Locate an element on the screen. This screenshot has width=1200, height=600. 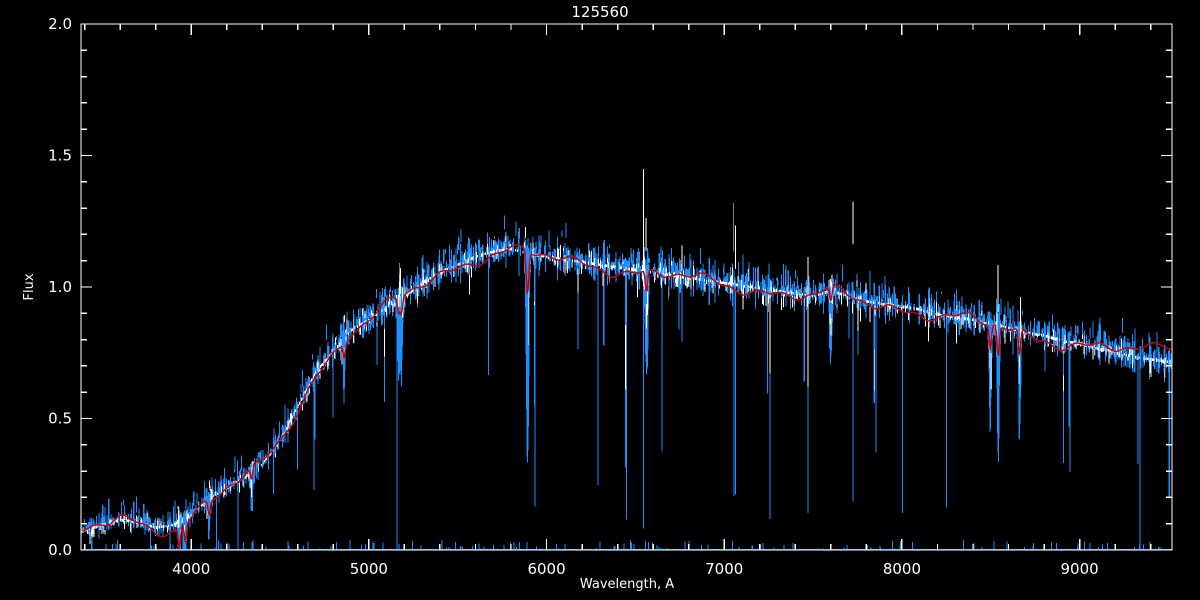
x-tick-label: 7000 is located at coordinates (724, 569).